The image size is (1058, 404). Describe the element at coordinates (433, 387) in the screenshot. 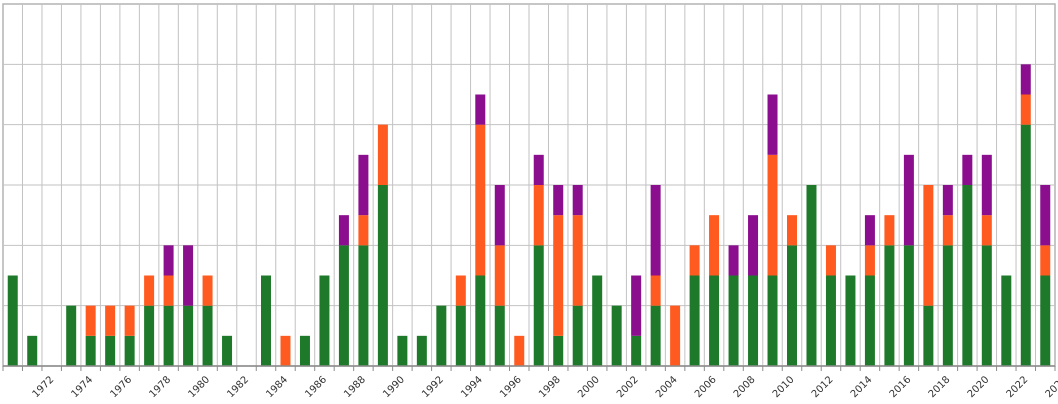

I see `x-tick-label: 1992` at that location.